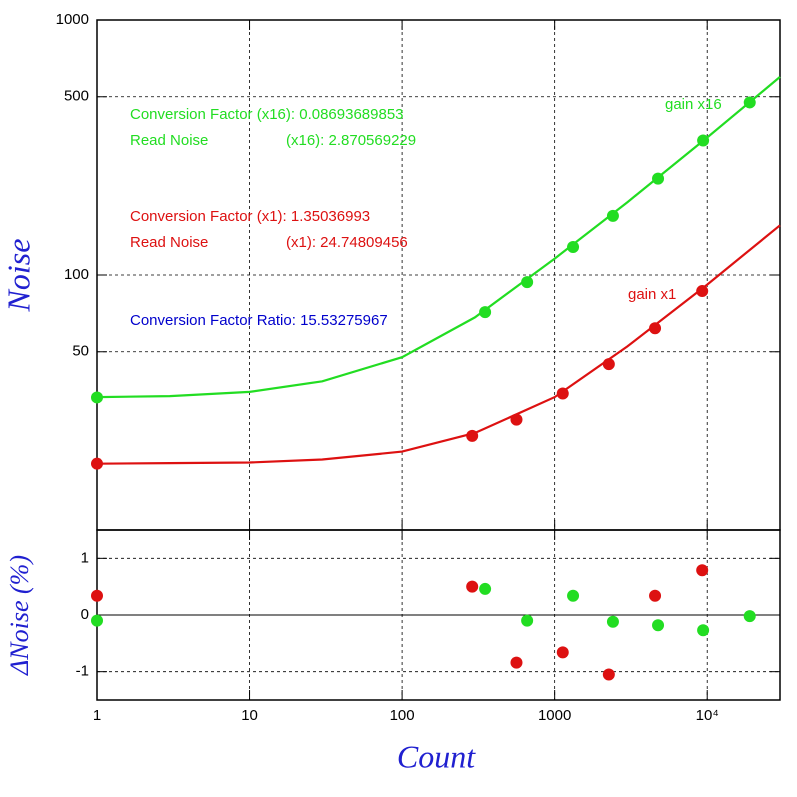  What do you see at coordinates (85, 614) in the screenshot?
I see `y-tick-label: 0` at bounding box center [85, 614].